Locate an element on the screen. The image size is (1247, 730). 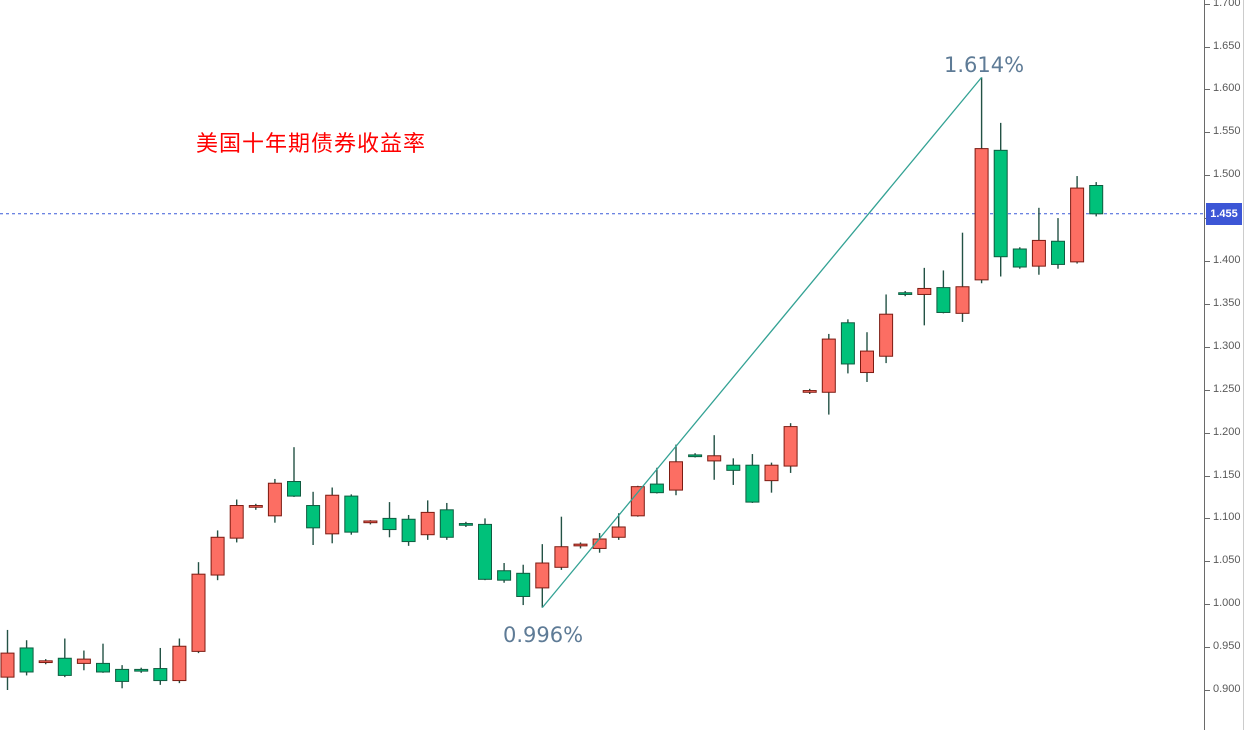
right-edge-line is located at coordinates (1243, 365).